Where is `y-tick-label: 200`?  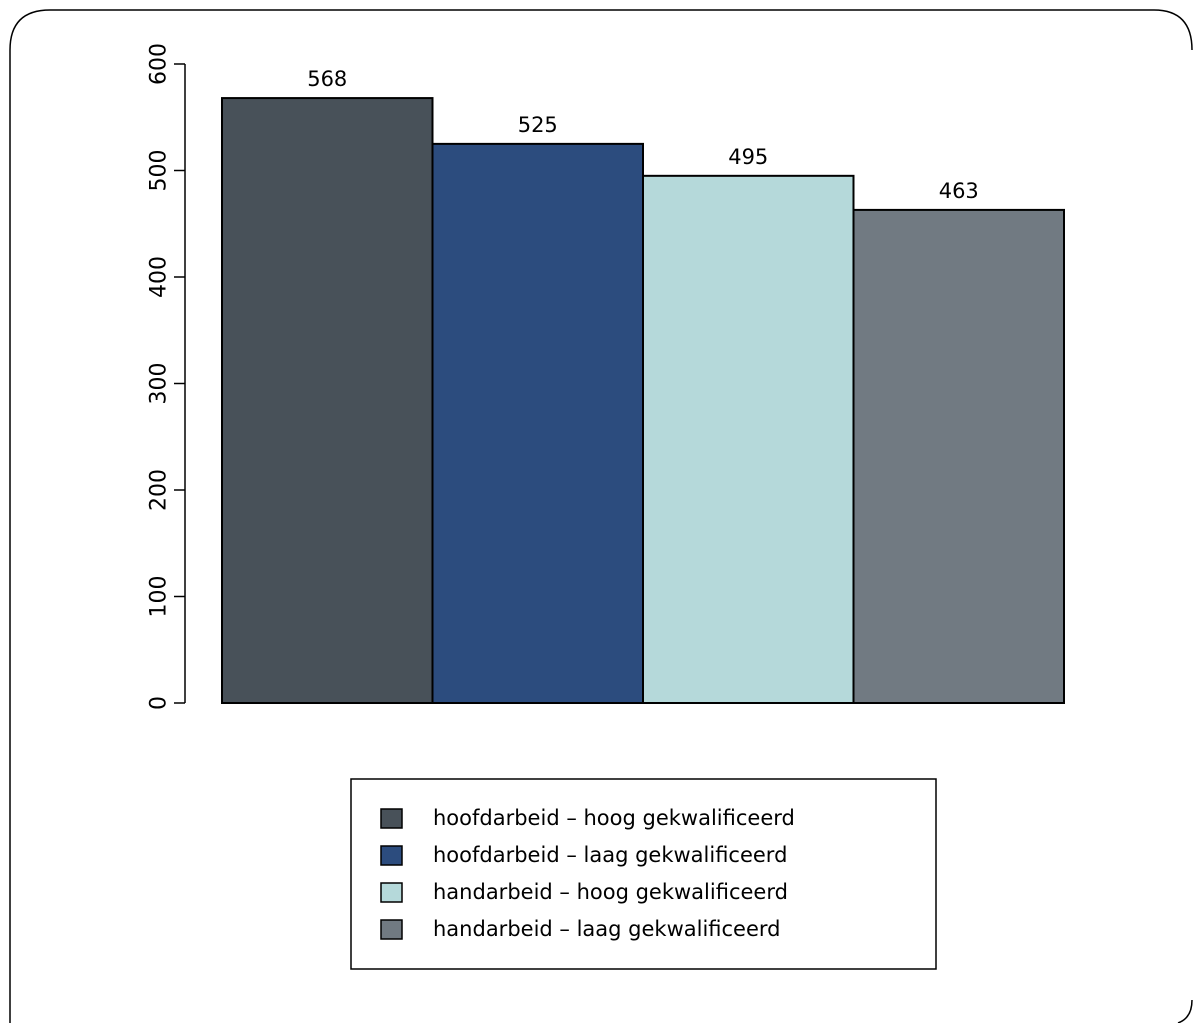 y-tick-label: 200 is located at coordinates (159, 490).